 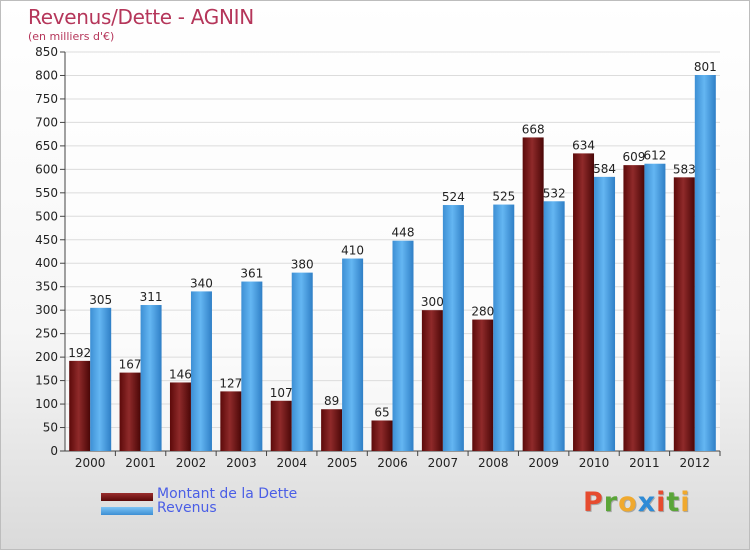 What do you see at coordinates (141, 17) in the screenshot?
I see `chart-title: Revenus/Dette - AGNIN` at bounding box center [141, 17].